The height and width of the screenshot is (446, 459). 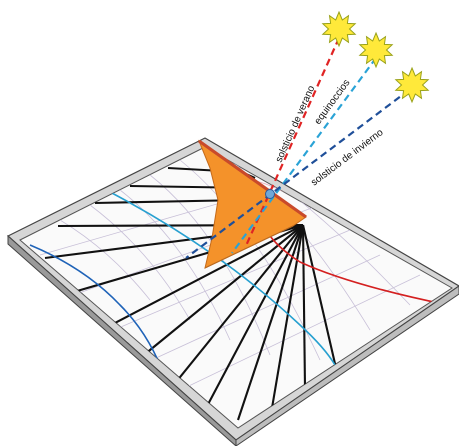 I want to click on winter-solstice-label: solsticio de invierno, so click(x=347, y=158).